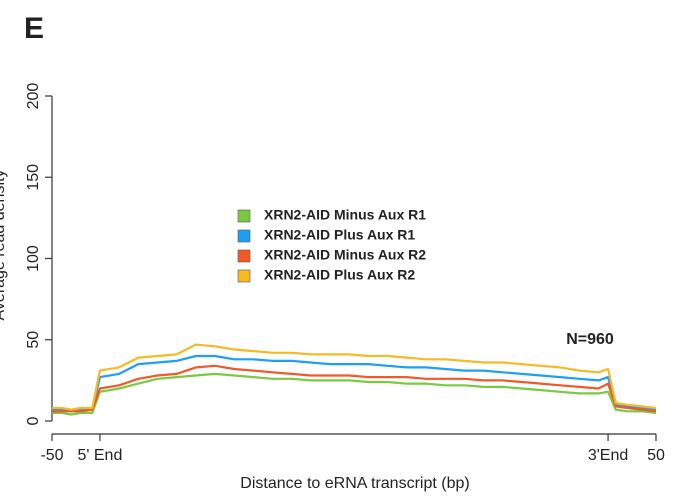 Image resolution: width=685 pixels, height=500 pixels. I want to click on legend-label: XRN2-AID Minus Aux R1, so click(345, 215).